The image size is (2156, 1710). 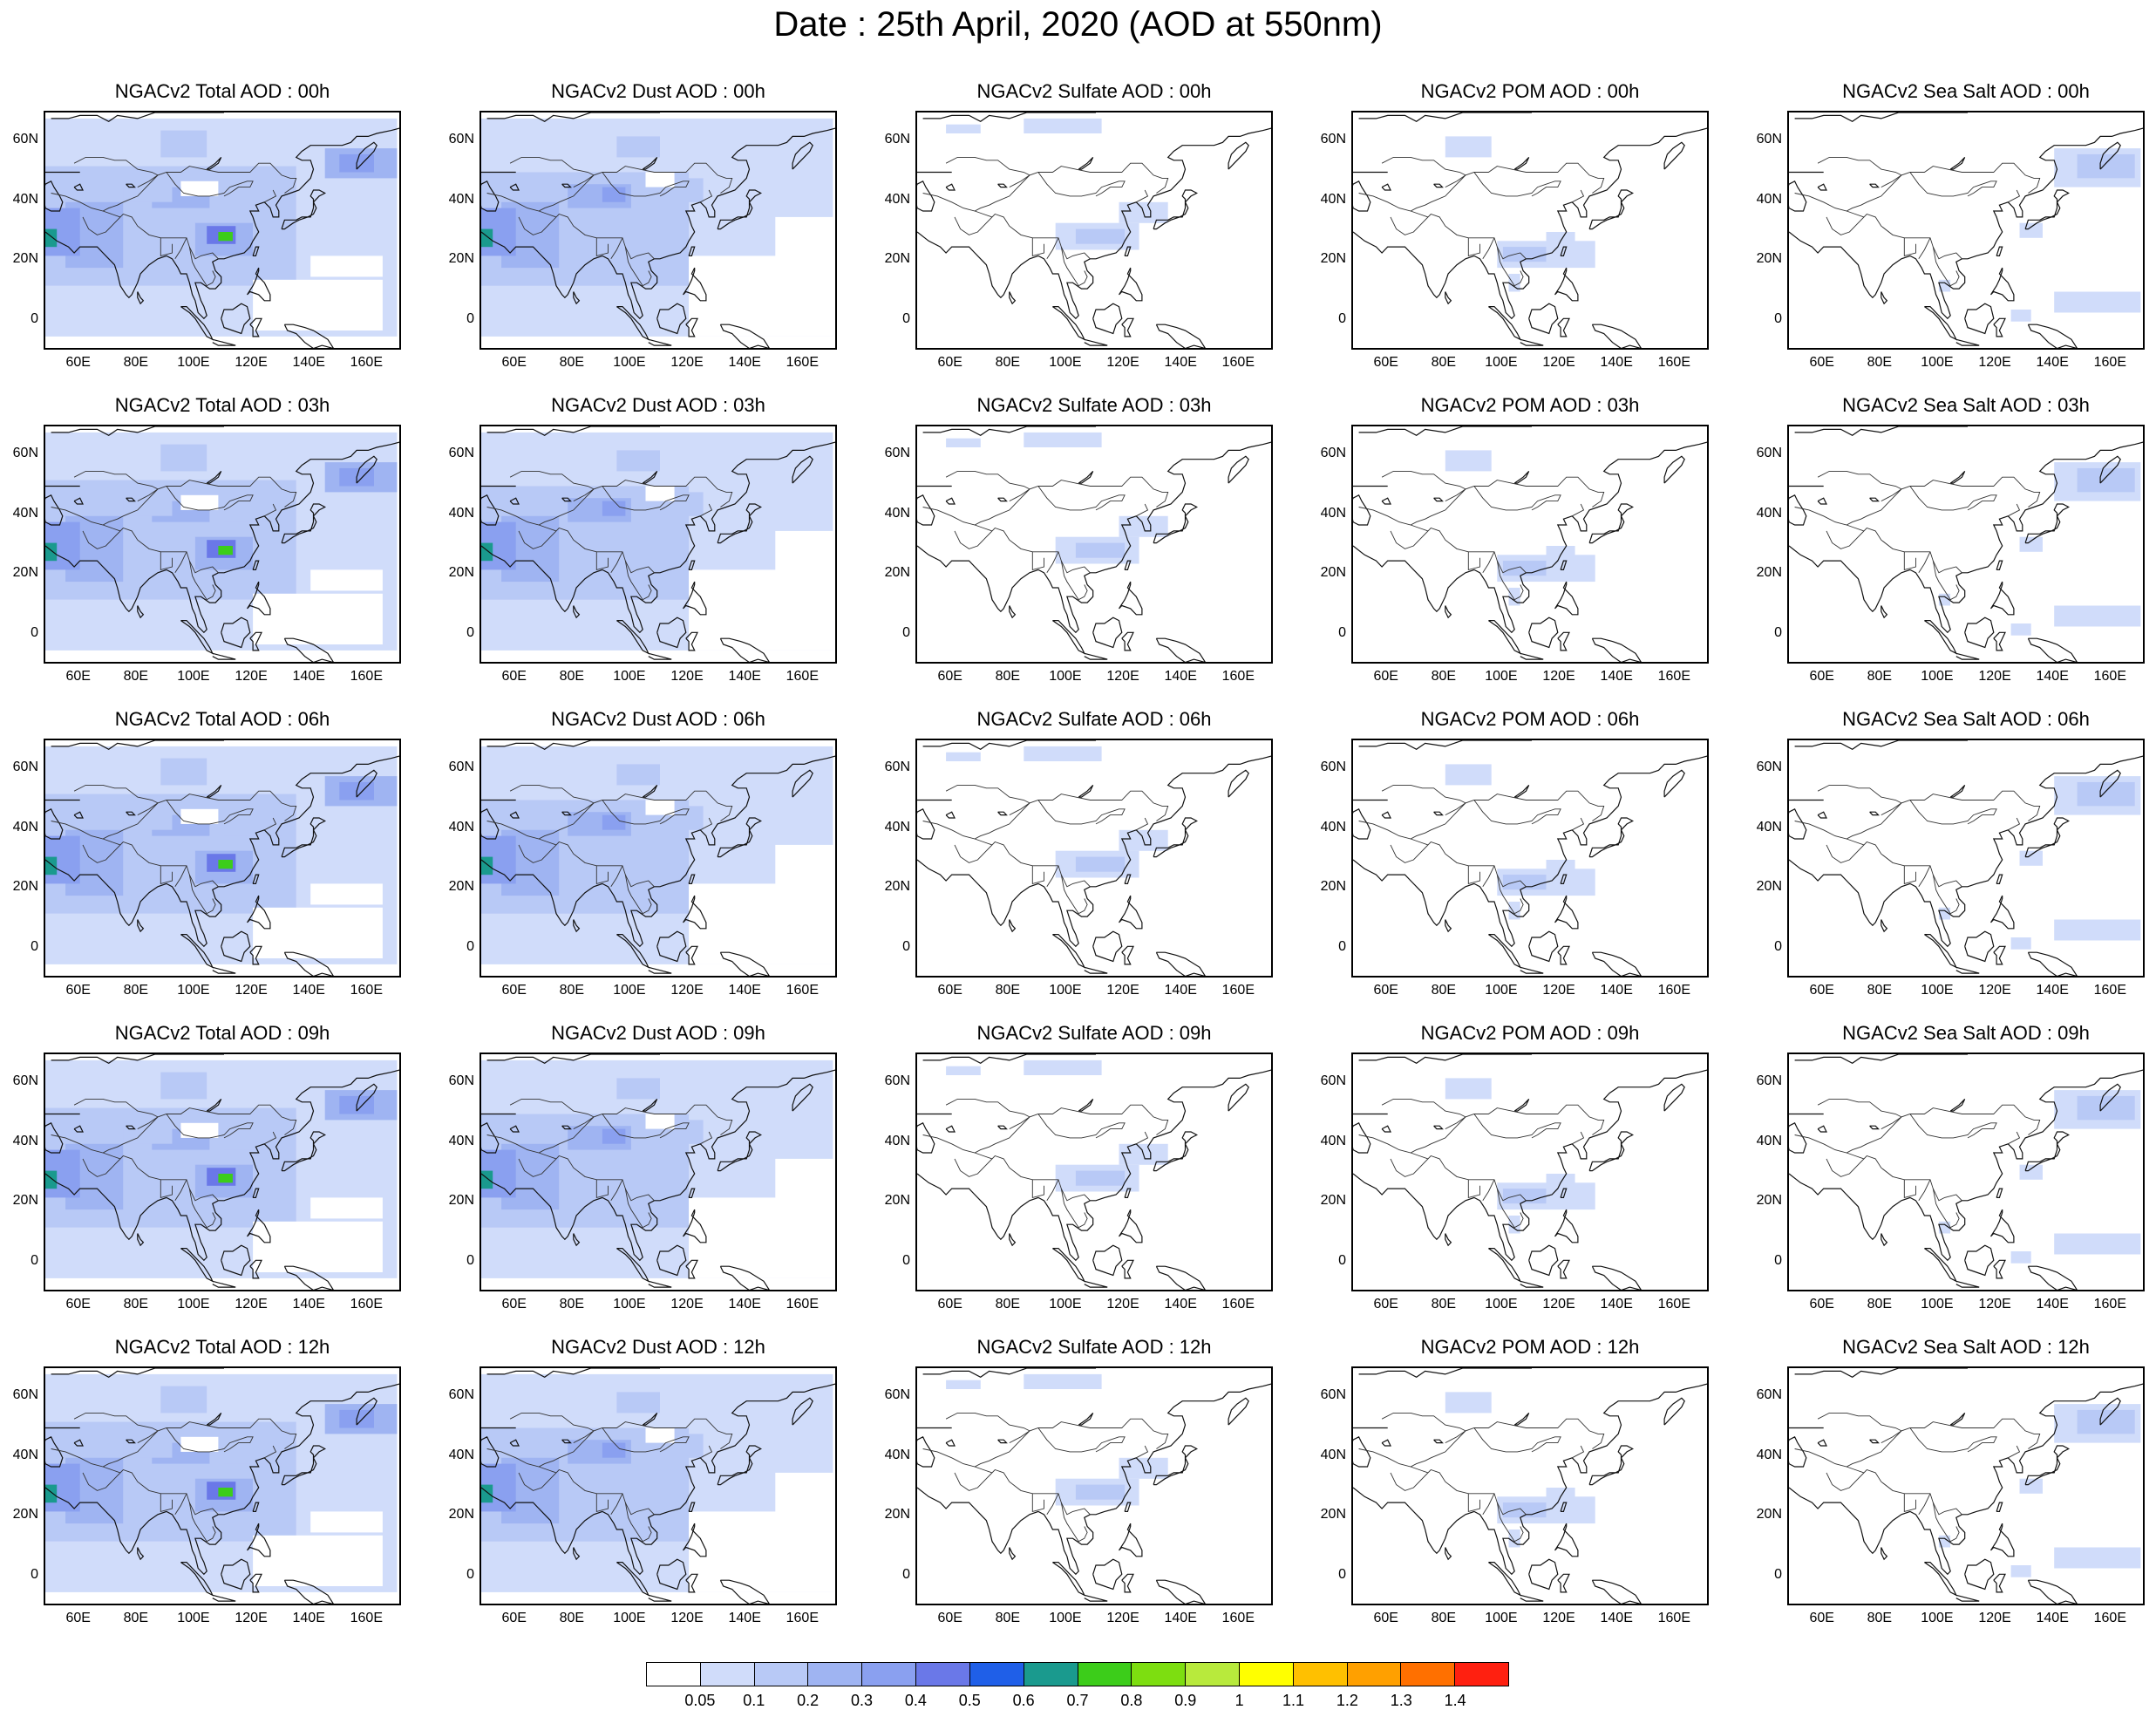 What do you see at coordinates (222, 91) in the screenshot?
I see `panel-title: NGACv2 Total AOD : 00h` at bounding box center [222, 91].